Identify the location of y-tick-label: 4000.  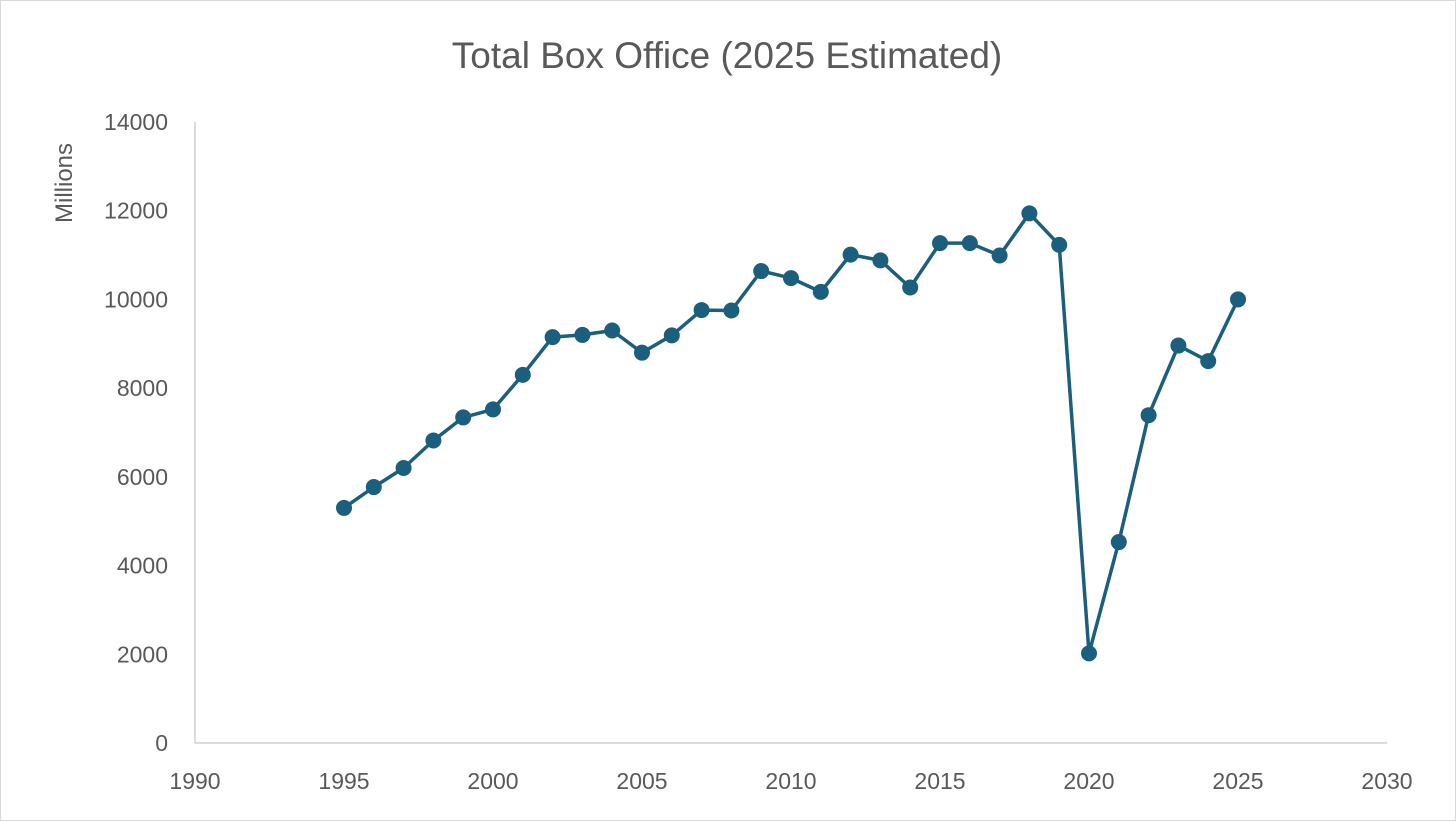
(142, 566).